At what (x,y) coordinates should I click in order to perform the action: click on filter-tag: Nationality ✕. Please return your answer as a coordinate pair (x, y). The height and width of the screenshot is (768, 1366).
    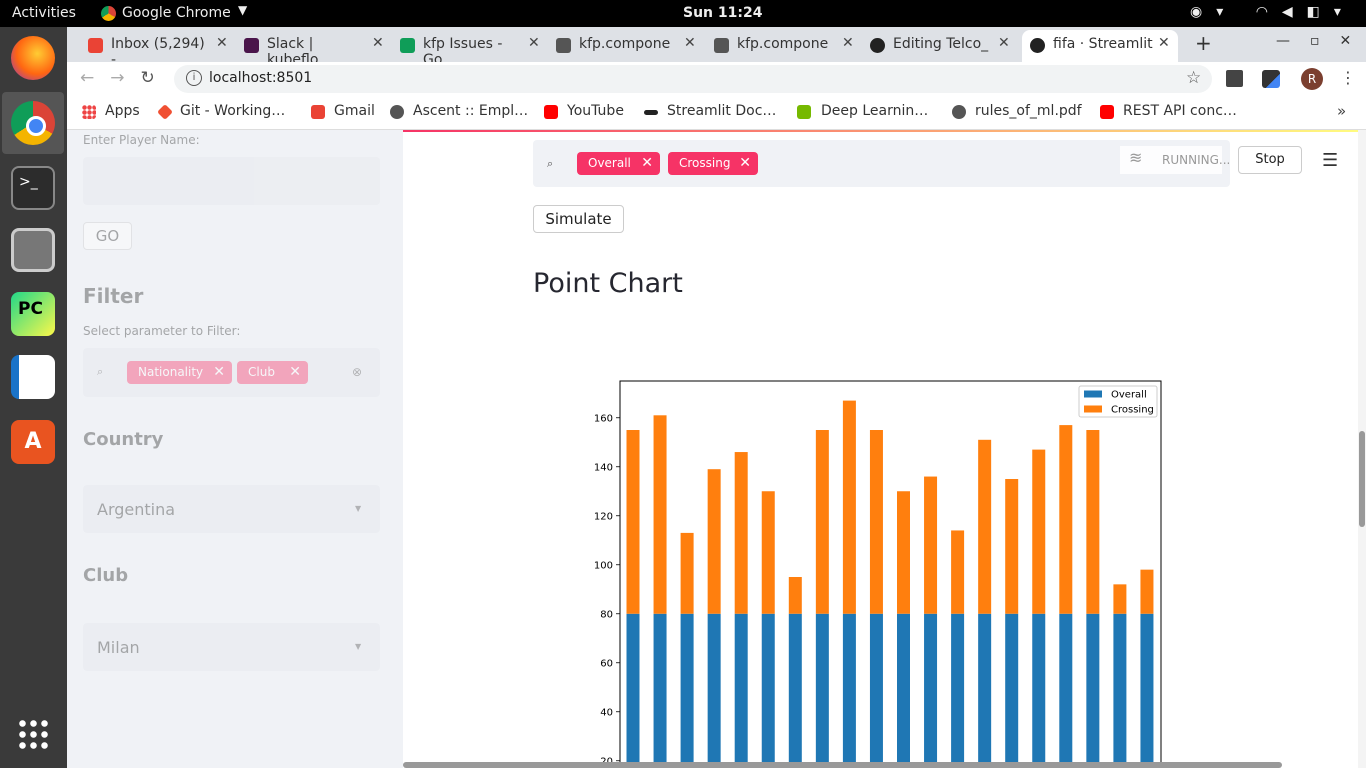
    Looking at the image, I should click on (179, 372).